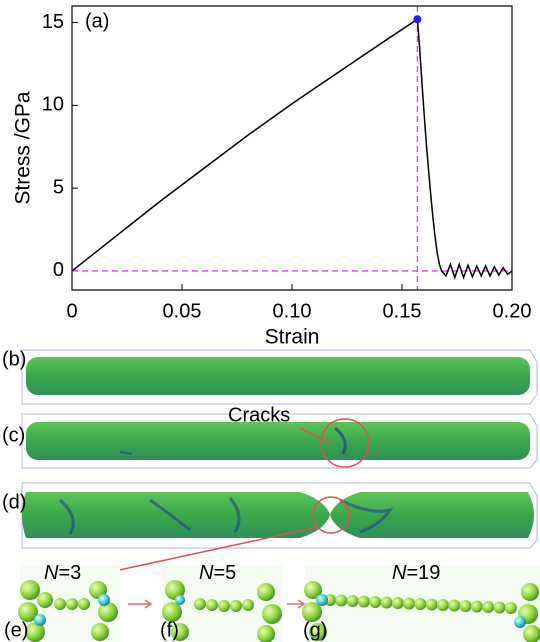  Describe the element at coordinates (71, 311) in the screenshot. I see `x-tick-label: 0` at that location.